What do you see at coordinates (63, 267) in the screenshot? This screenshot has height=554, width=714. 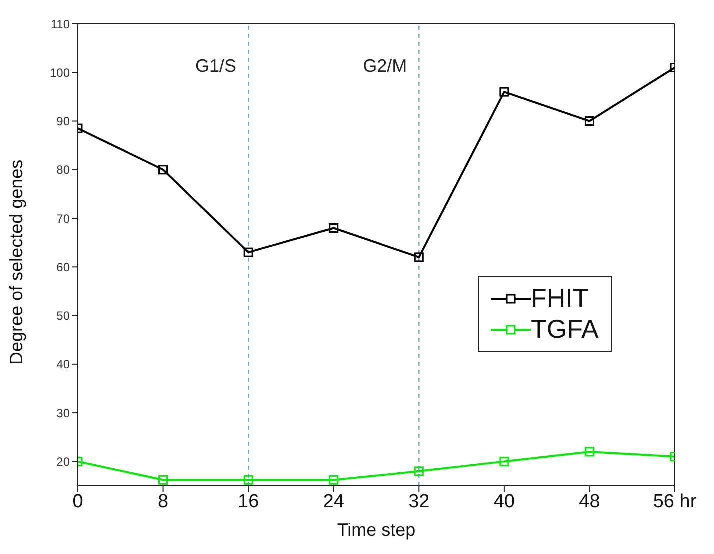 I see `y-tick-label: 60` at bounding box center [63, 267].